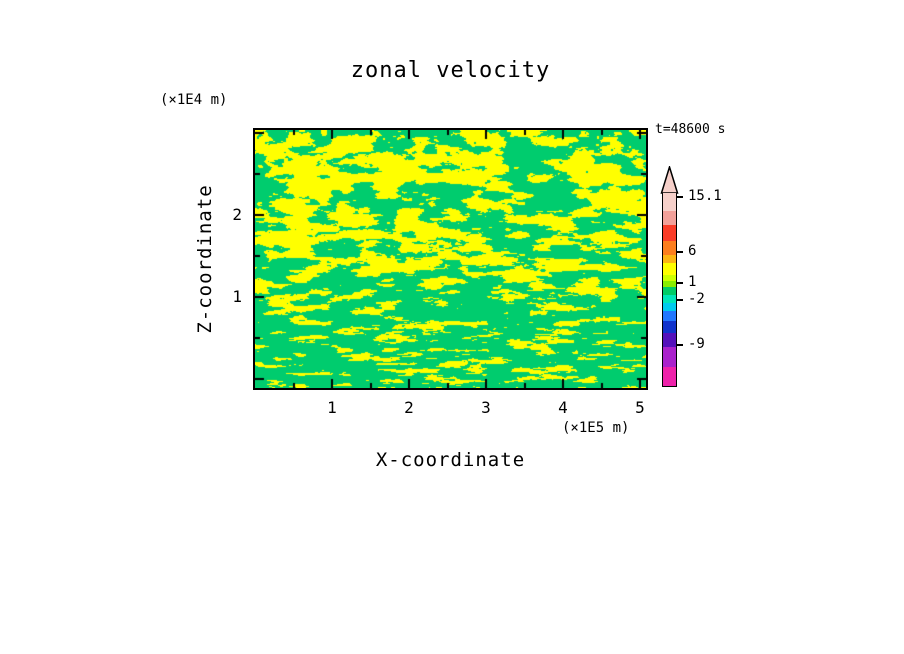  What do you see at coordinates (409, 407) in the screenshot?
I see `x-tick-label-2: 2` at bounding box center [409, 407].